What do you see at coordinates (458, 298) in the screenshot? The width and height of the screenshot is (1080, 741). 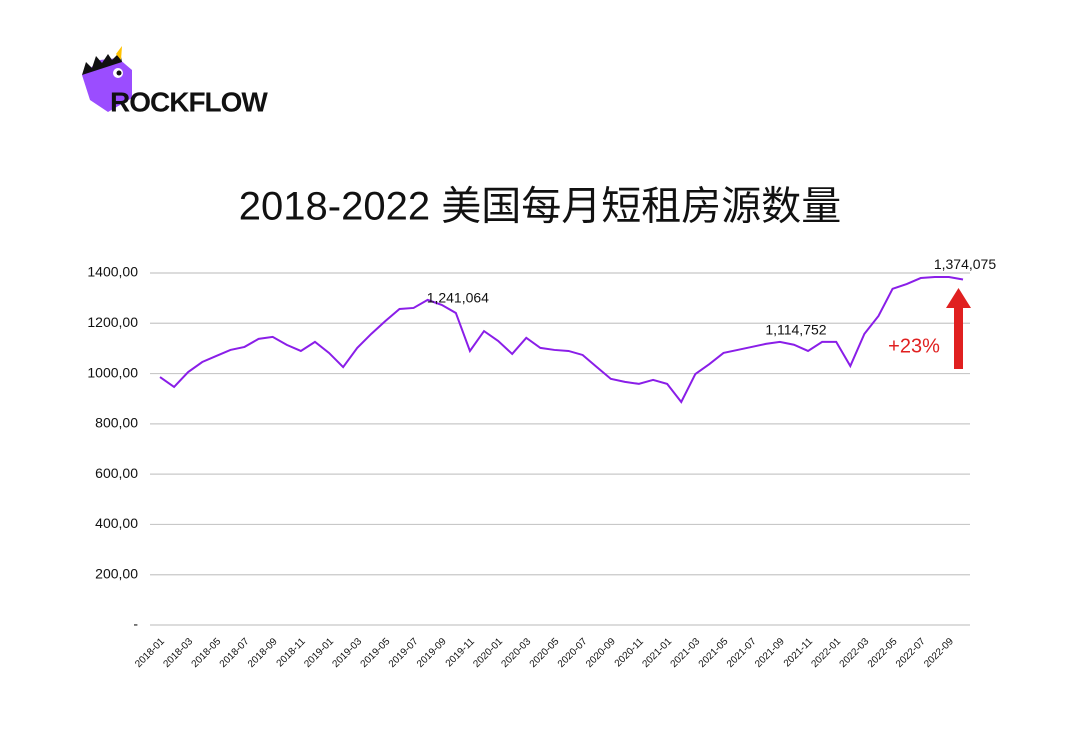 I see `data-label: 1,241,064` at bounding box center [458, 298].